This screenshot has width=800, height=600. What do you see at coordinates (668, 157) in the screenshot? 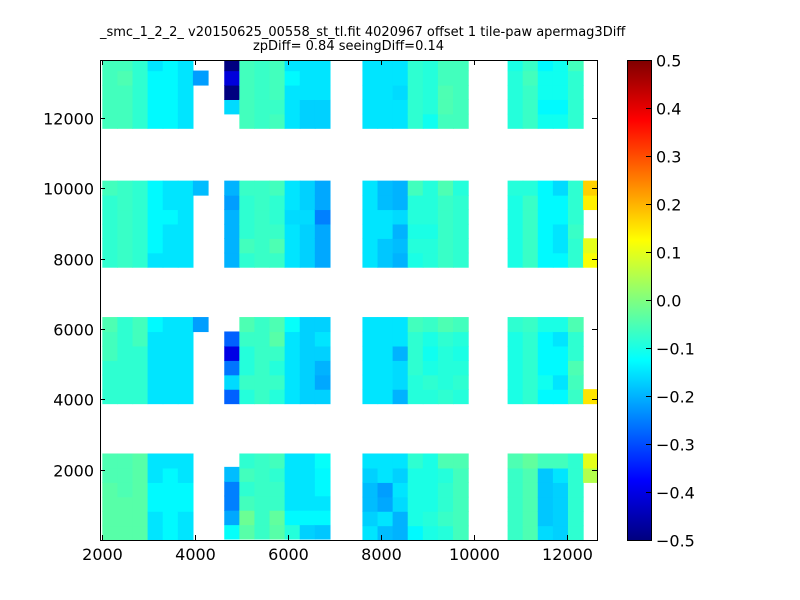
I see `colorbar-tick-label: 0.3` at bounding box center [668, 157].